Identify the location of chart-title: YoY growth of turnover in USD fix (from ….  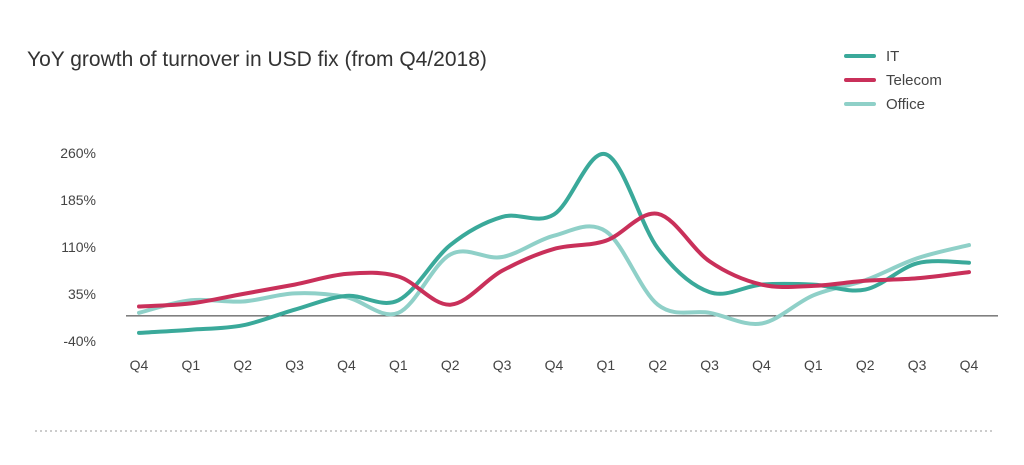
(257, 59).